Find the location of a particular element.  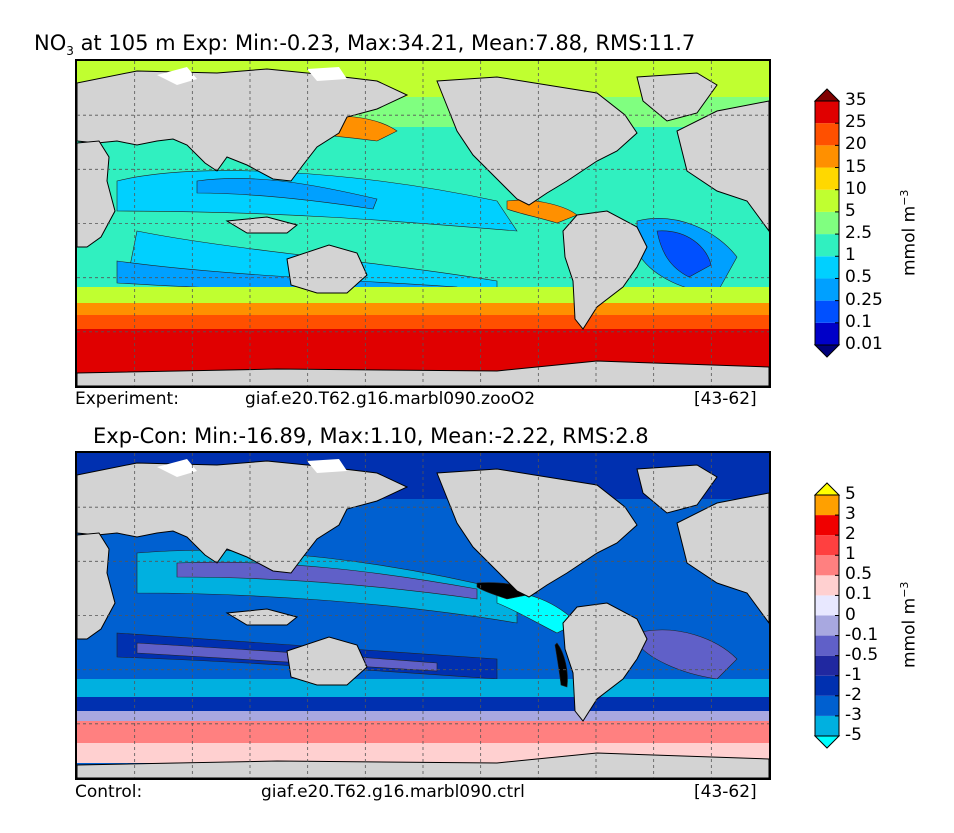

top-tick-label: 25 is located at coordinates (856, 122).